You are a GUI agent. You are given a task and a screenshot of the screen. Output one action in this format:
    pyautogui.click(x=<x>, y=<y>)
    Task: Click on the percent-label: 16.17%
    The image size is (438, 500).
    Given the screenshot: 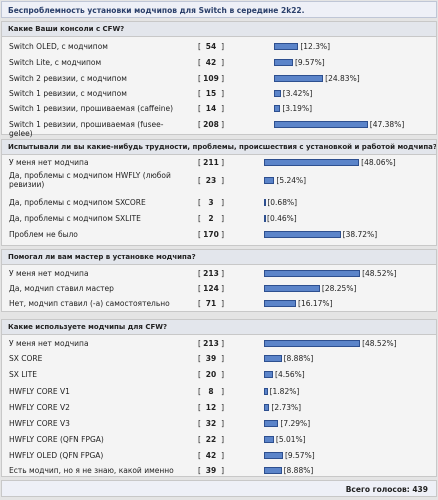 What is the action you would take?
    pyautogui.click(x=315, y=303)
    